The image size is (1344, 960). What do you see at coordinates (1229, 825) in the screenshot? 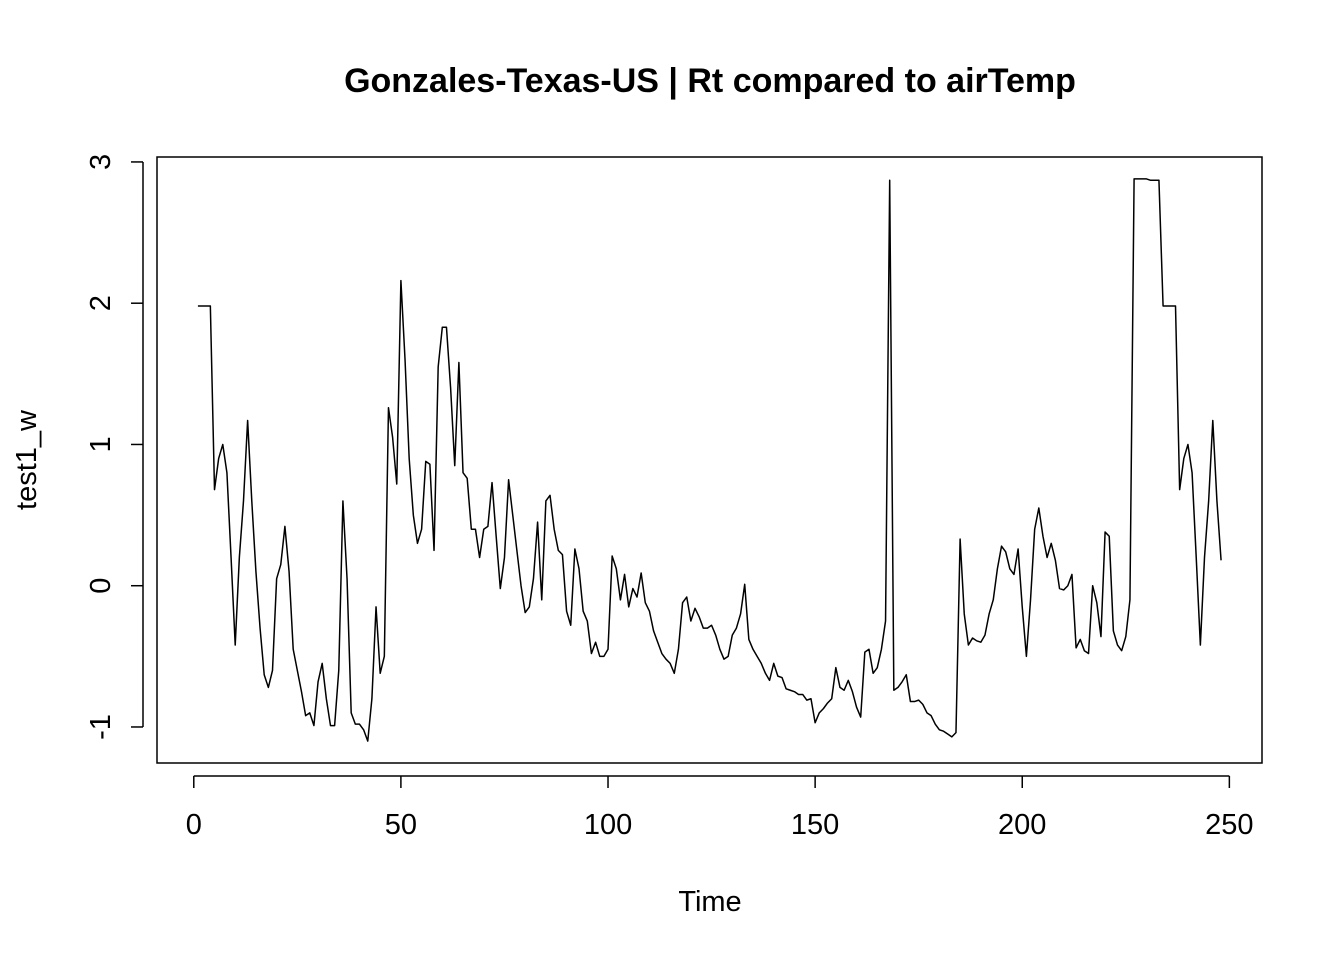
I see `x-tick-label: 250` at bounding box center [1229, 825].